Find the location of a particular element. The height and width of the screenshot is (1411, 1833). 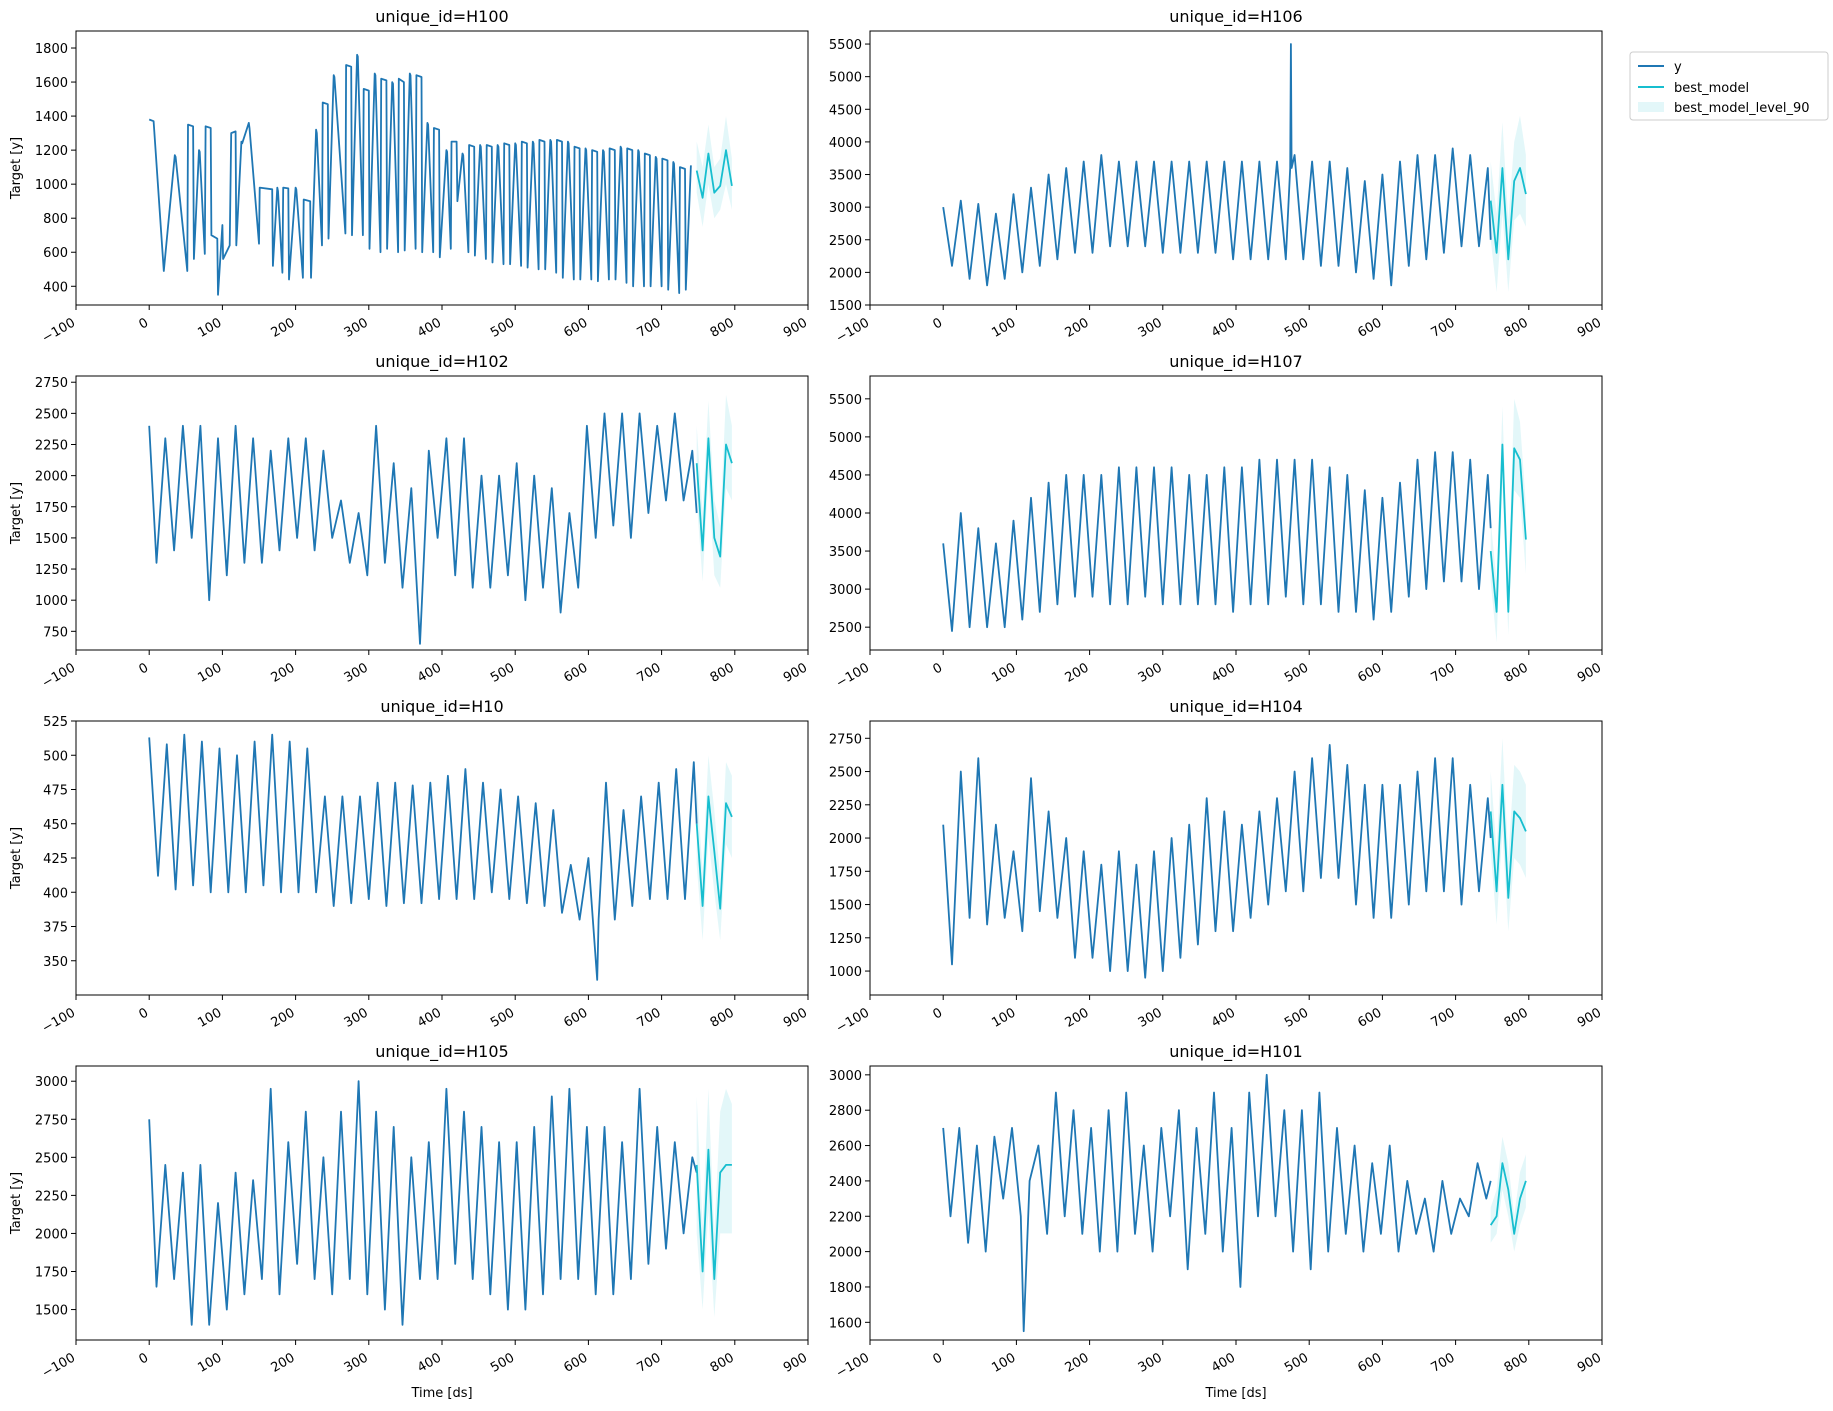

x-axis-label: Time [ds] is located at coordinates (441, 1393).